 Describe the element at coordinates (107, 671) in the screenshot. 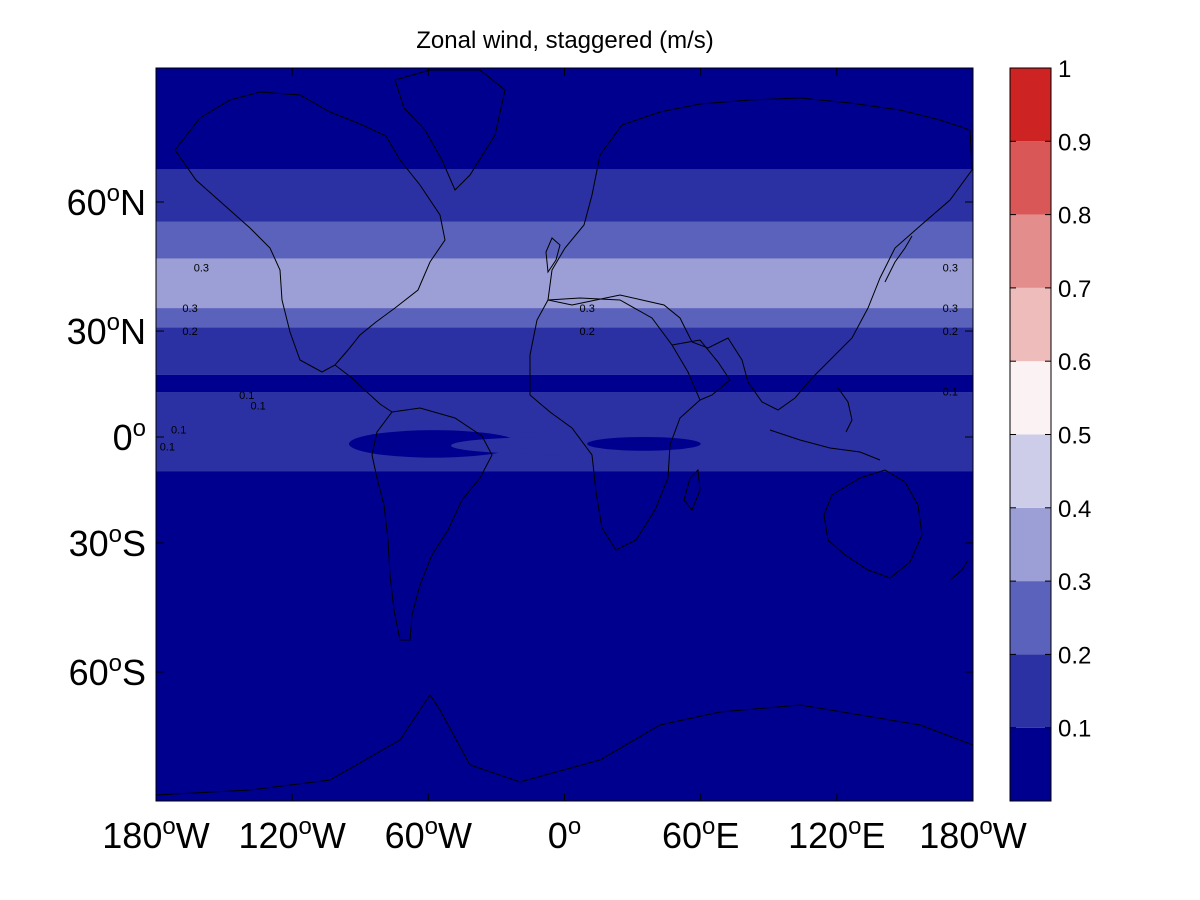

I see `y-tick-label: 60oS` at that location.